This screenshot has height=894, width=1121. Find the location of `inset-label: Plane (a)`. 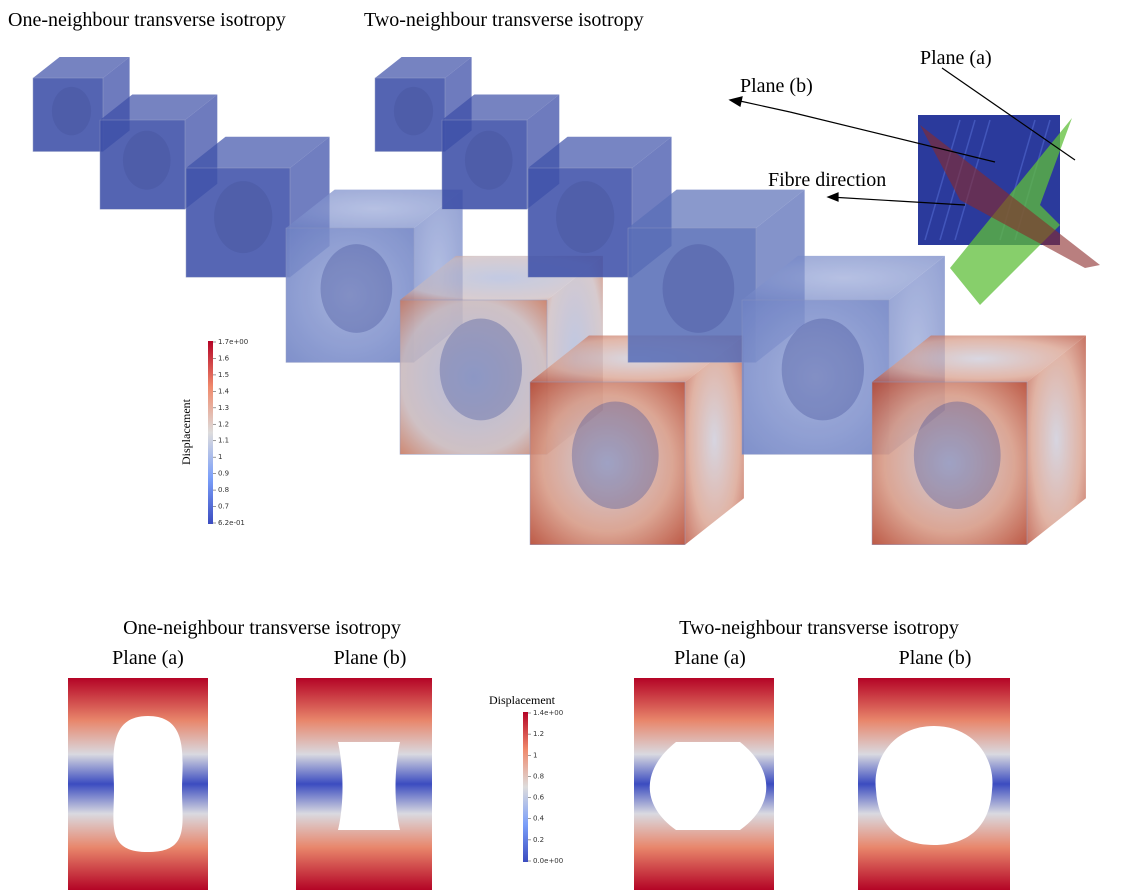

inset-label: Plane (a) is located at coordinates (956, 58).